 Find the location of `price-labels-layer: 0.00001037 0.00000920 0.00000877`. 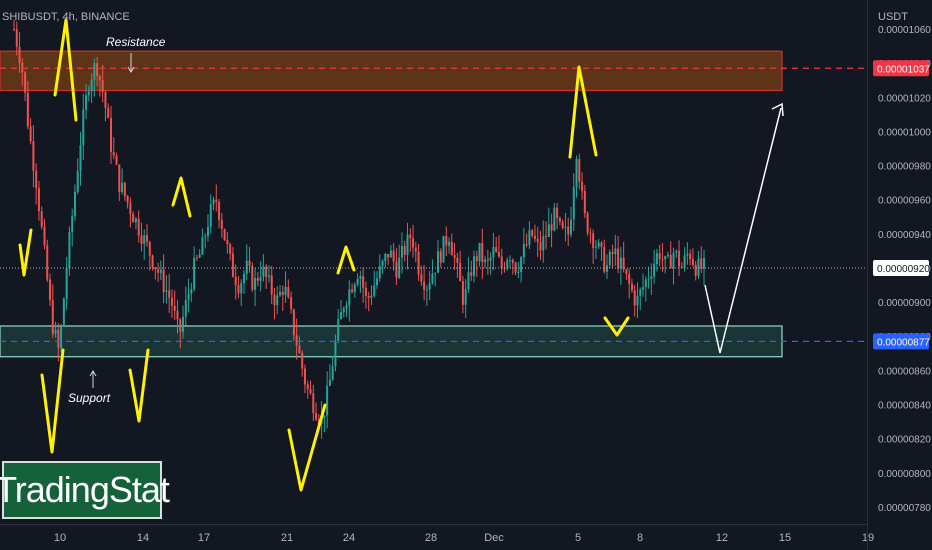

price-labels-layer: 0.00001037 0.00000920 0.00000877 is located at coordinates (901, 205).